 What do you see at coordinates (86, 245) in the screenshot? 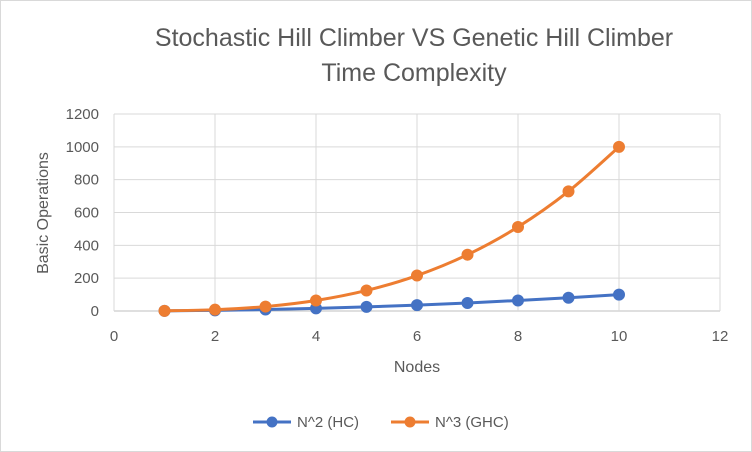
I see `y-tick-label: 400` at bounding box center [86, 245].